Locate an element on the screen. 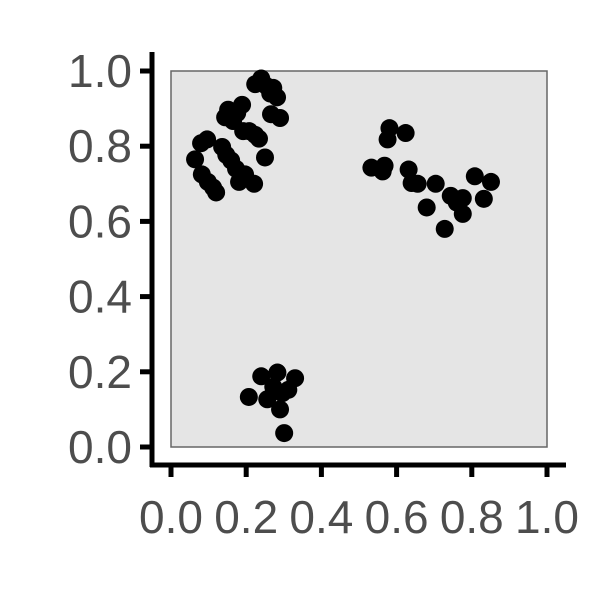  x-axis-ticks: 0.0 0.2 0.4 0.6 0.8 1.0 is located at coordinates (359, 504).